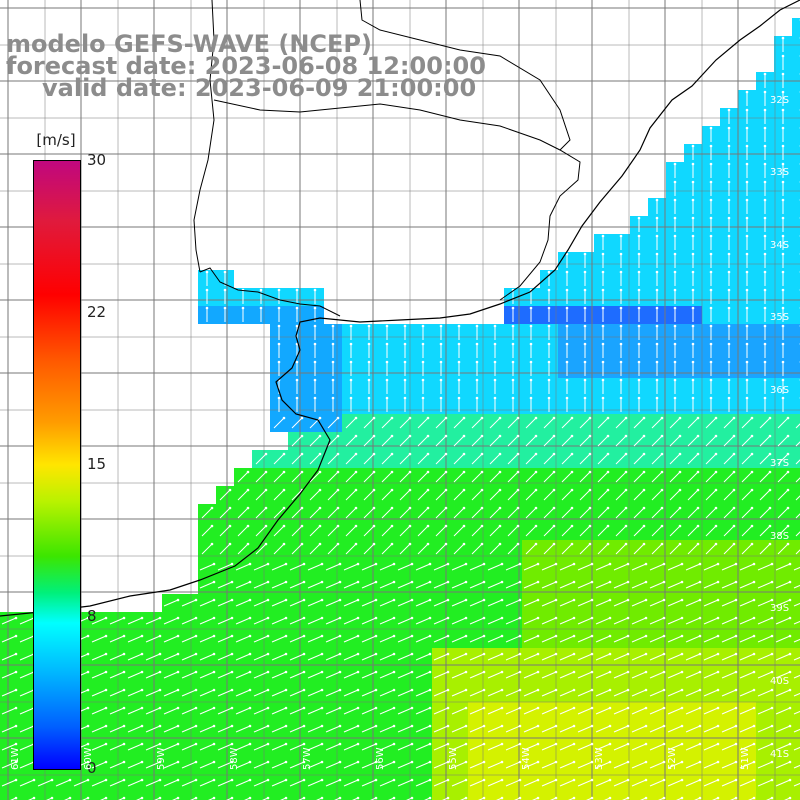 The image size is (800, 800). I want to click on lat-label-35s: 35S, so click(780, 317).